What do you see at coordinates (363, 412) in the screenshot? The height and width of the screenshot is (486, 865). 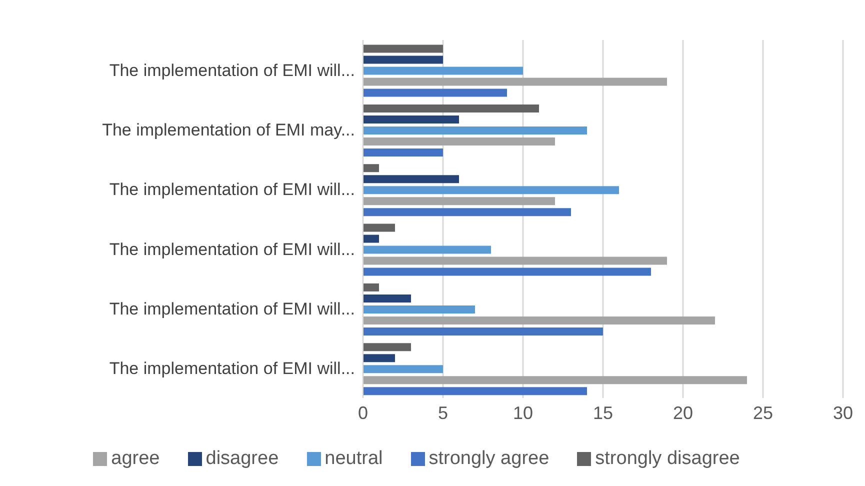 I see `x-tick-label: 0` at bounding box center [363, 412].